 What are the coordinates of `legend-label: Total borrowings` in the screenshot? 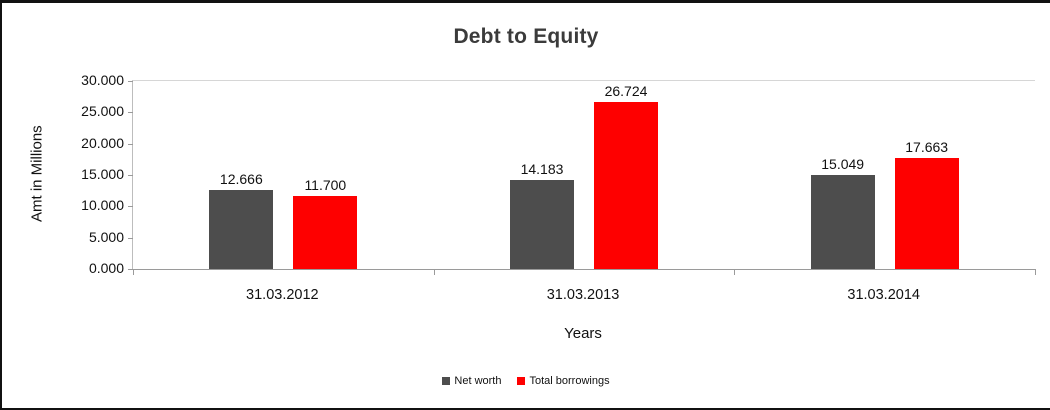 It's located at (569, 381).